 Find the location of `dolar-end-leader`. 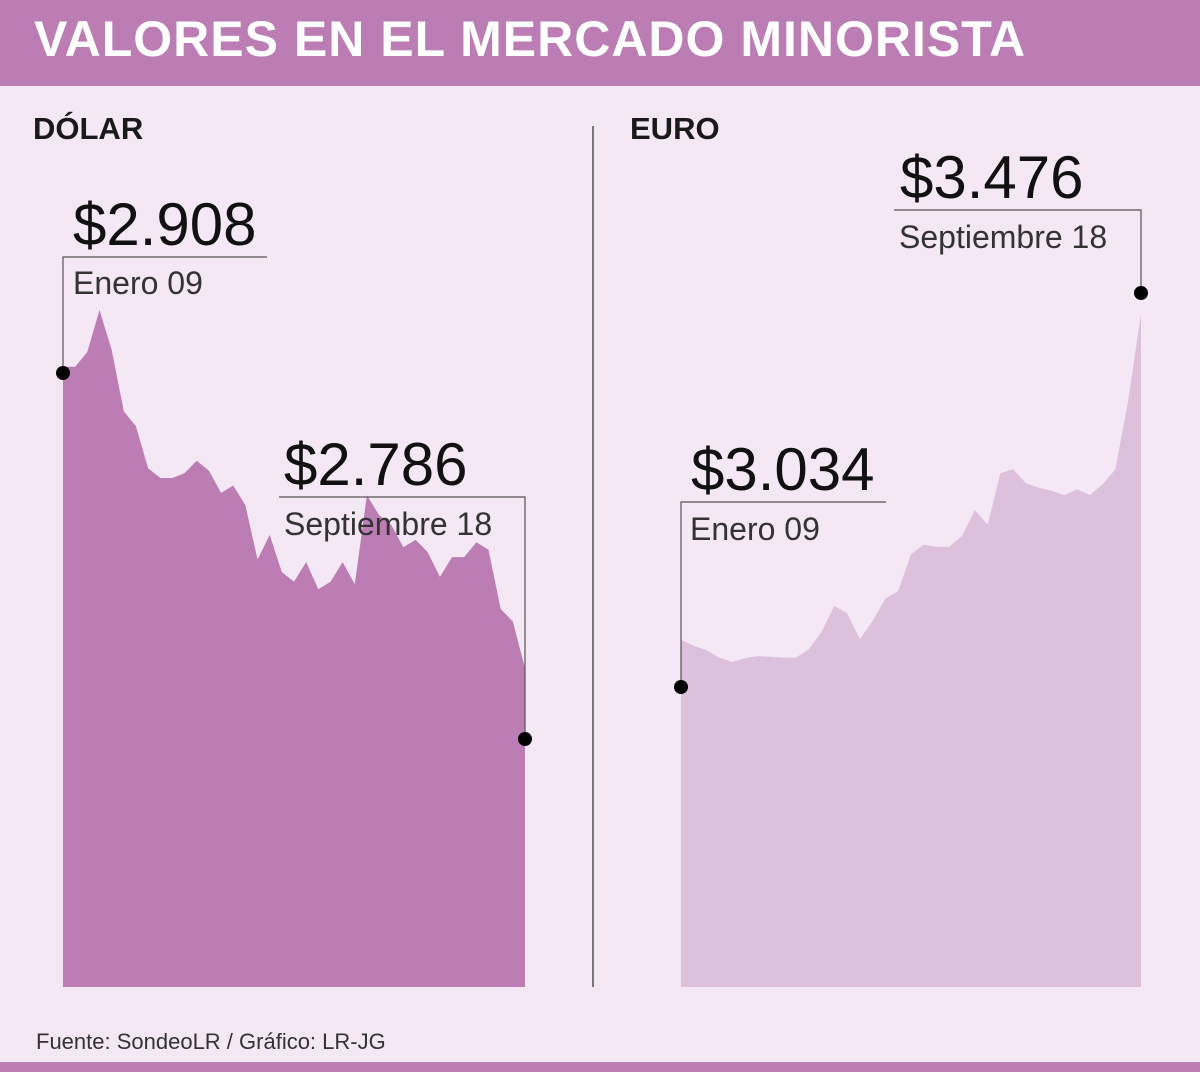

dolar-end-leader is located at coordinates (402, 617).